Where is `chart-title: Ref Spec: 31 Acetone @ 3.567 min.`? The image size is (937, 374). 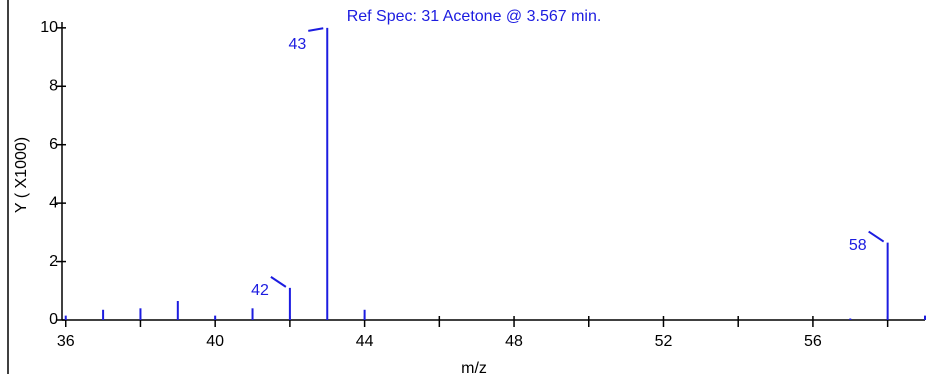 chart-title: Ref Spec: 31 Acetone @ 3.567 min. is located at coordinates (474, 16).